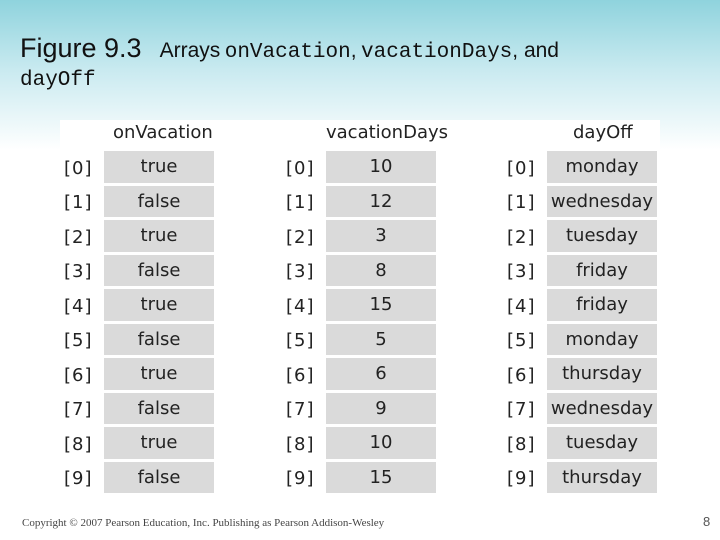 The image size is (720, 540). Describe the element at coordinates (387, 132) in the screenshot. I see `array-heading-vacationdays: vacationDays` at that location.